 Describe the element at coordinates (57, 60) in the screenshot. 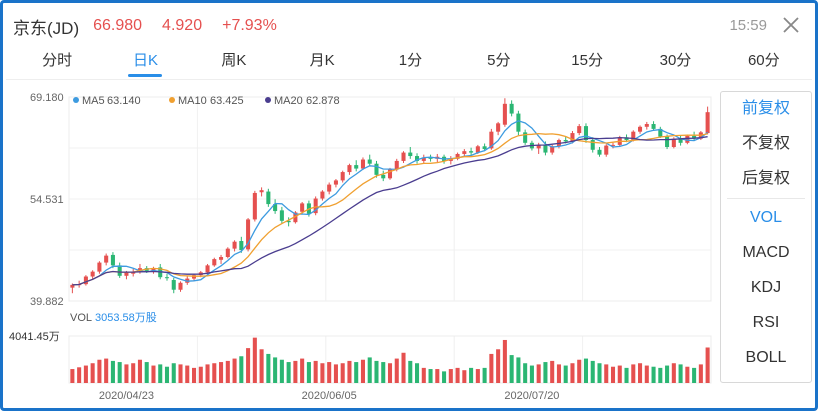

I see `tab-0: 分时` at that location.